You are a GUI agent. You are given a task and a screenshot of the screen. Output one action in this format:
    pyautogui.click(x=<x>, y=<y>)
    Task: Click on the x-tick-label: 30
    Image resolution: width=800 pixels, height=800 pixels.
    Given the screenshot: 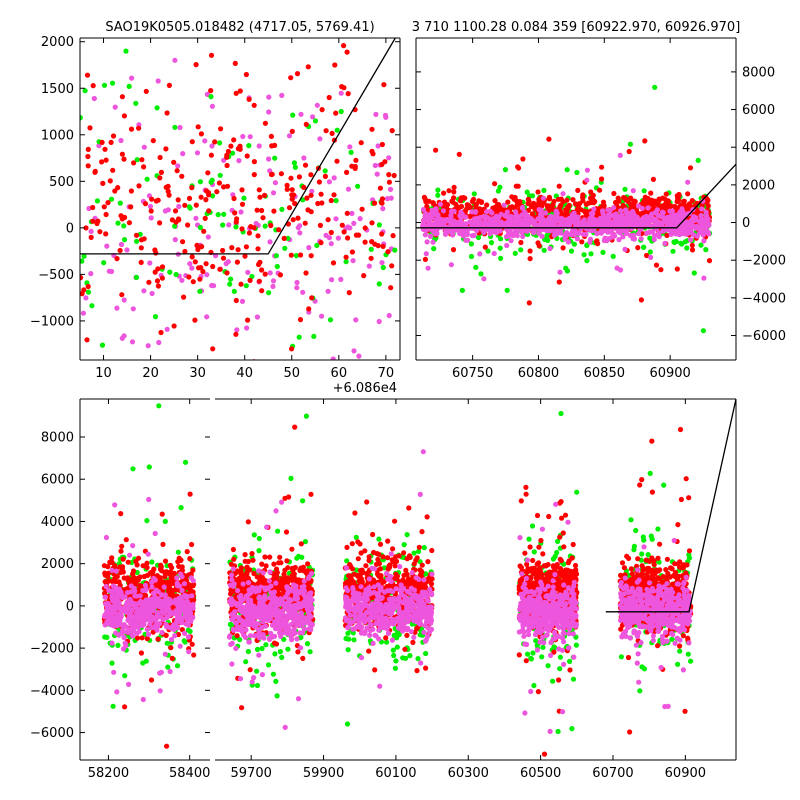 What is the action you would take?
    pyautogui.click(x=197, y=373)
    